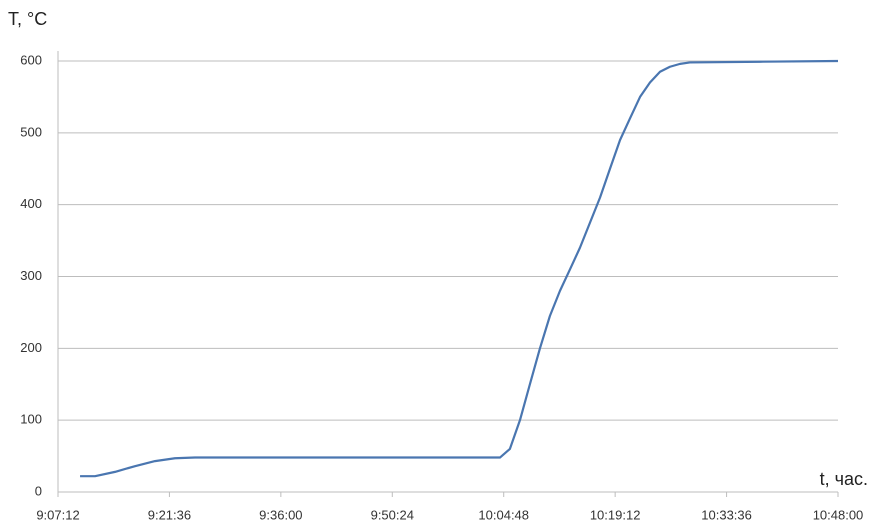 This screenshot has width=873, height=525. I want to click on x-axis-title: t, час., so click(844, 479).